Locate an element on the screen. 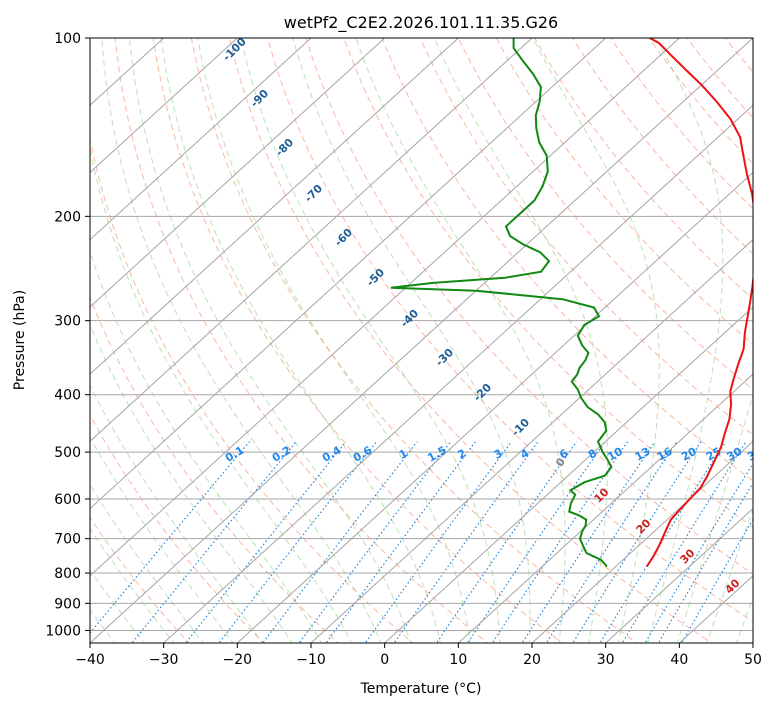 Image resolution: width=775 pixels, height=708 pixels. x-tick-label: −20 is located at coordinates (238, 660).